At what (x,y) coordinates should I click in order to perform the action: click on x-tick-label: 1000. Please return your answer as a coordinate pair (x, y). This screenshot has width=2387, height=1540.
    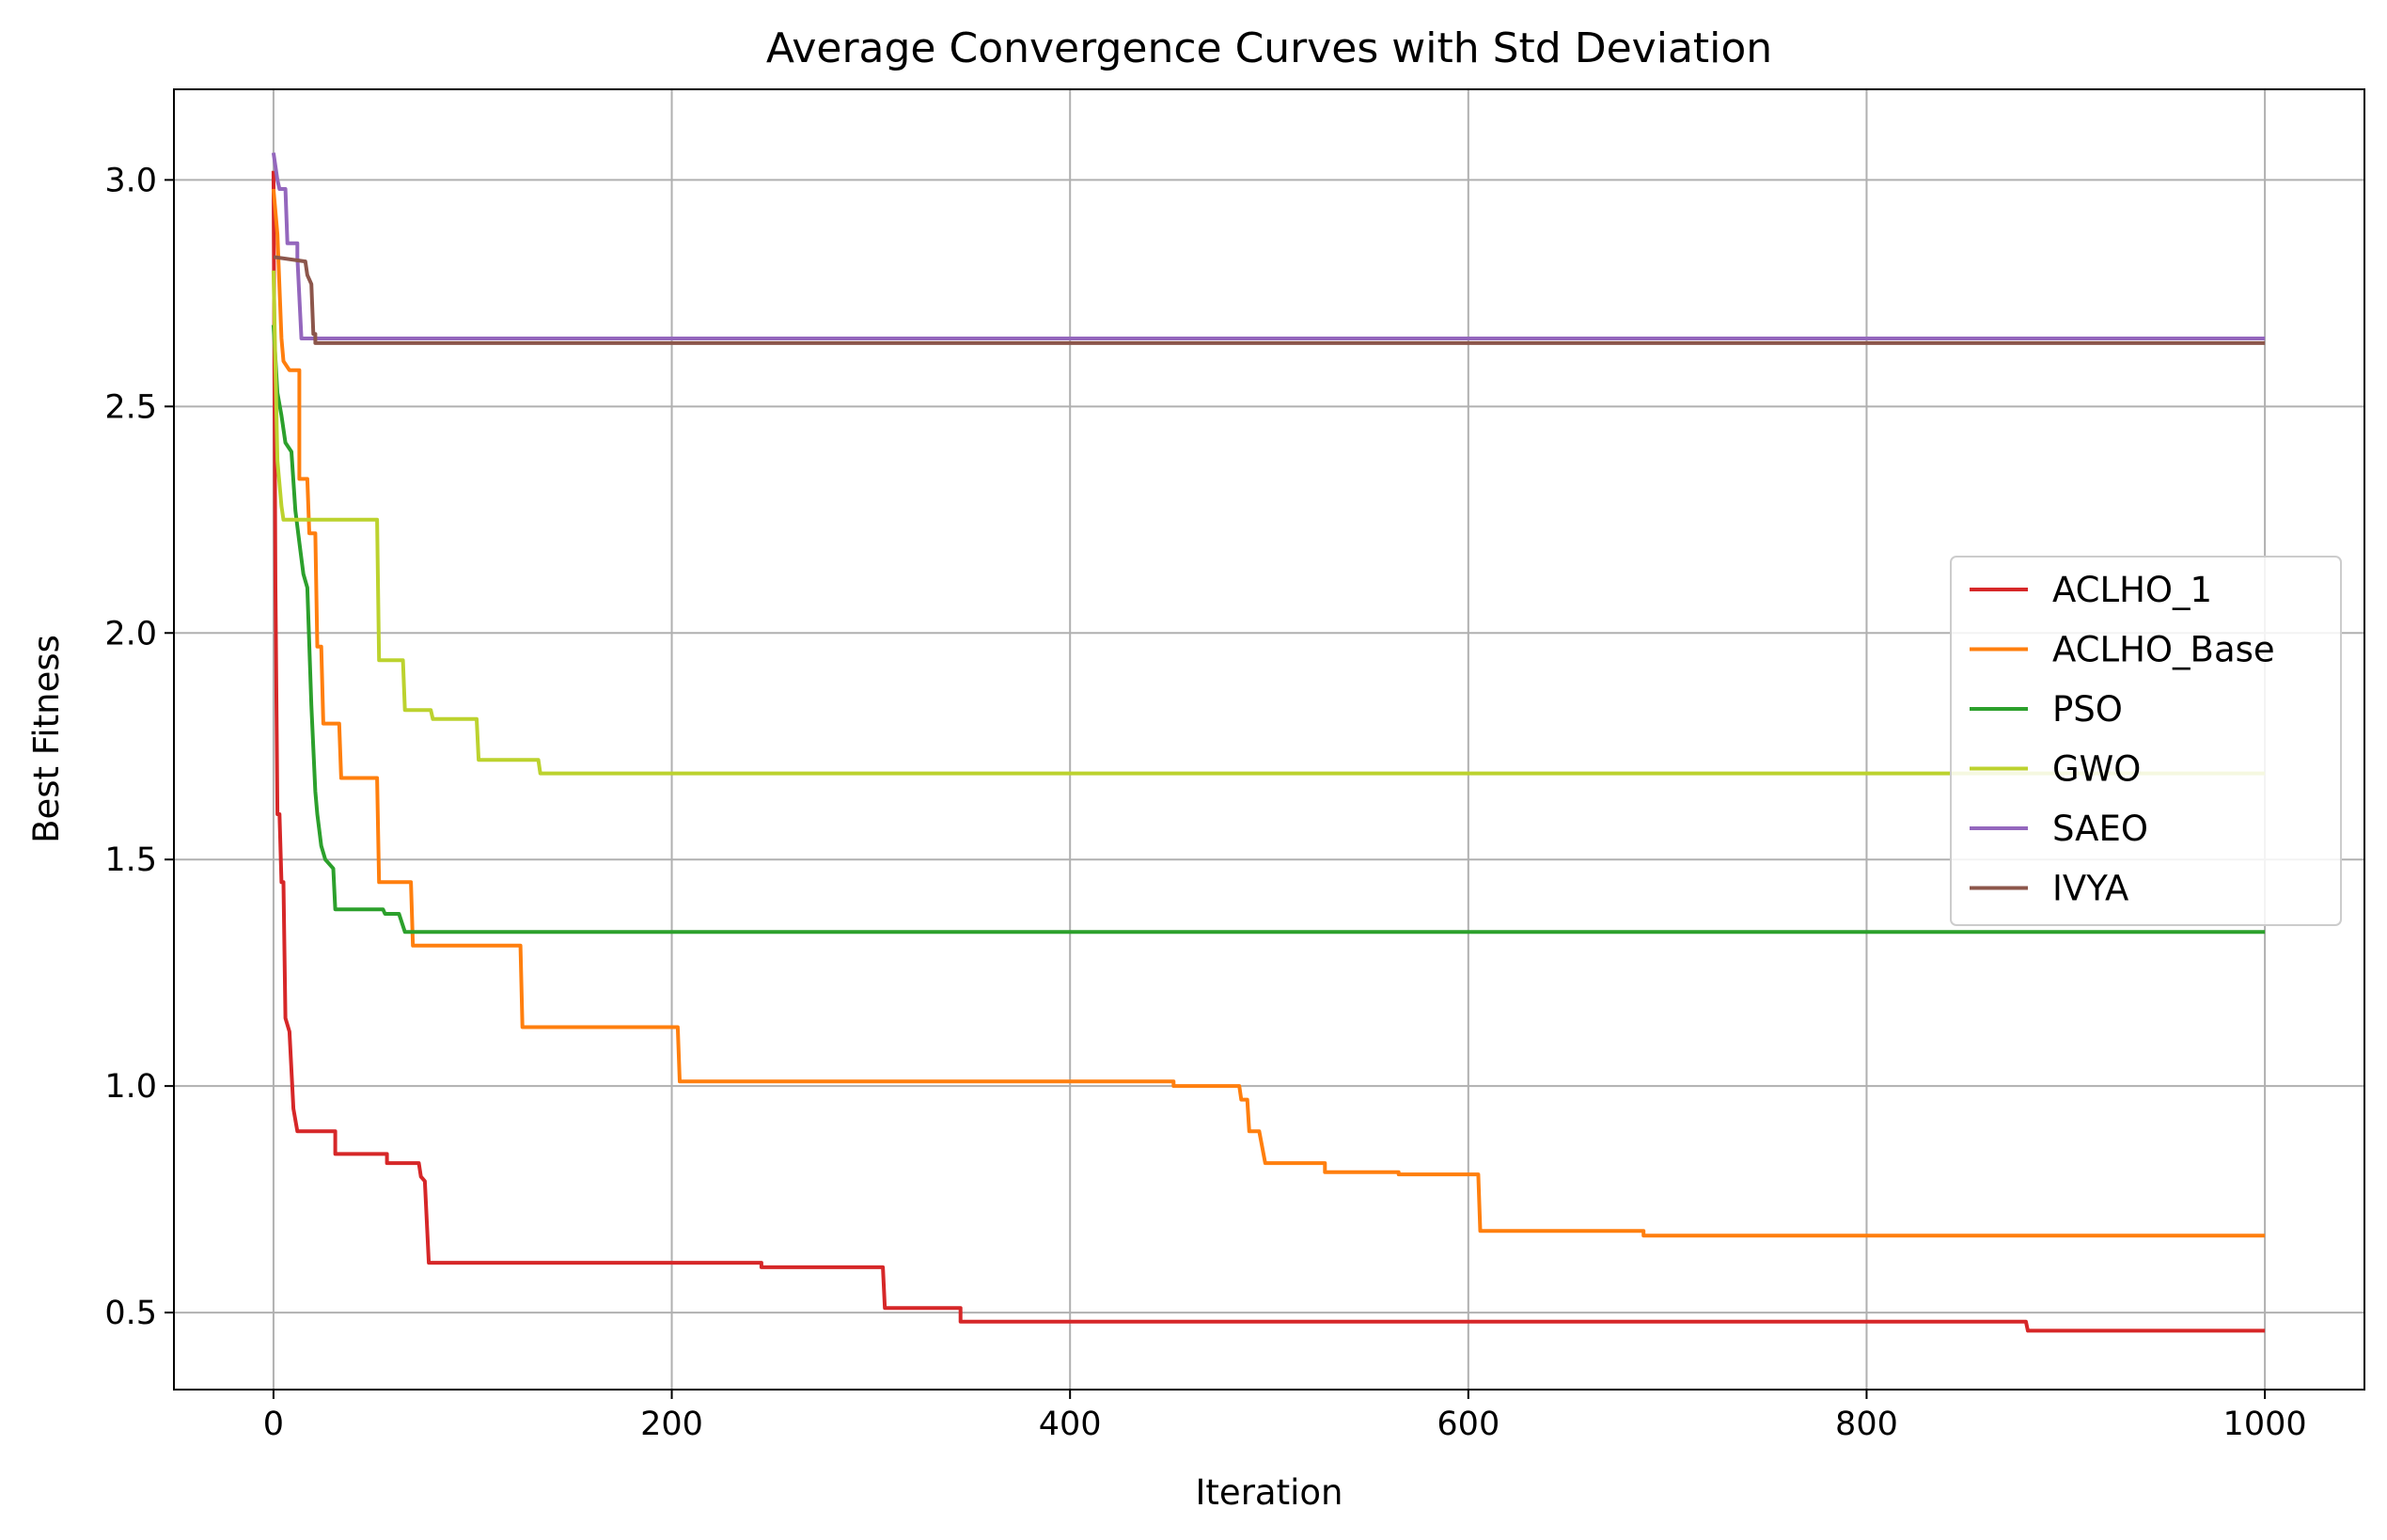
    Looking at the image, I should click on (2265, 1424).